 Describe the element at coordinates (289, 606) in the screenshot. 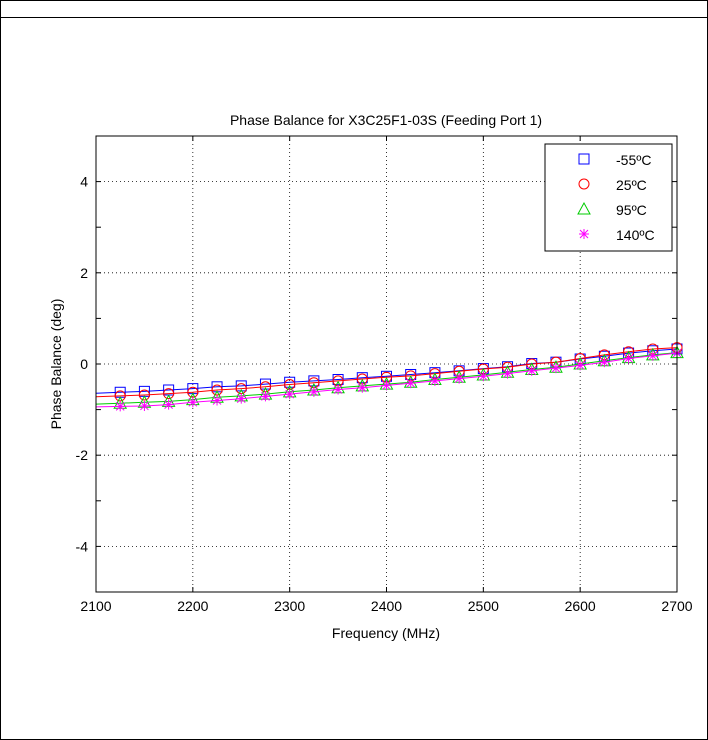

I see `x-tick-label: 2300` at that location.